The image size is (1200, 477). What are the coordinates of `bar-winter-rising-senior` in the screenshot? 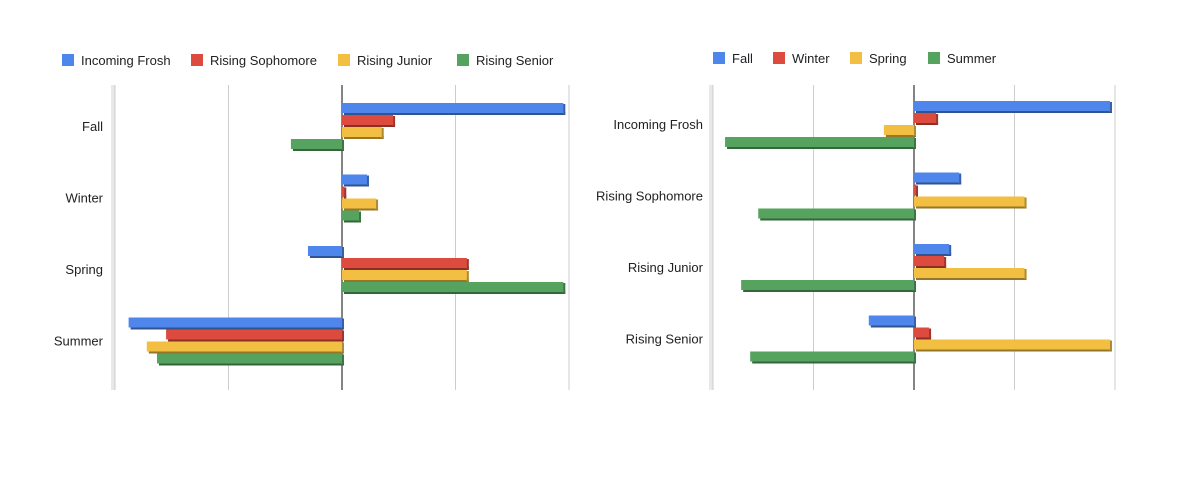 It's located at (352, 216).